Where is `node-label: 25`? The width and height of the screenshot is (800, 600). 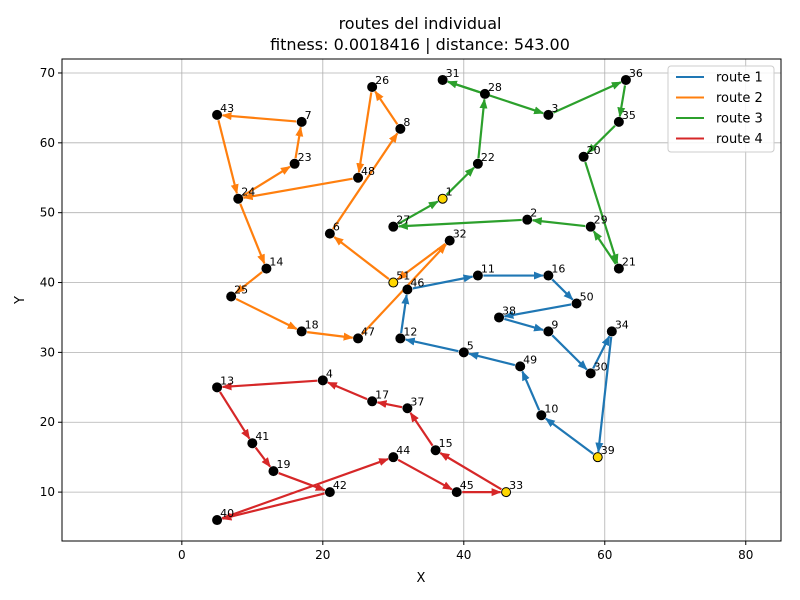 node-label: 25 is located at coordinates (241, 290).